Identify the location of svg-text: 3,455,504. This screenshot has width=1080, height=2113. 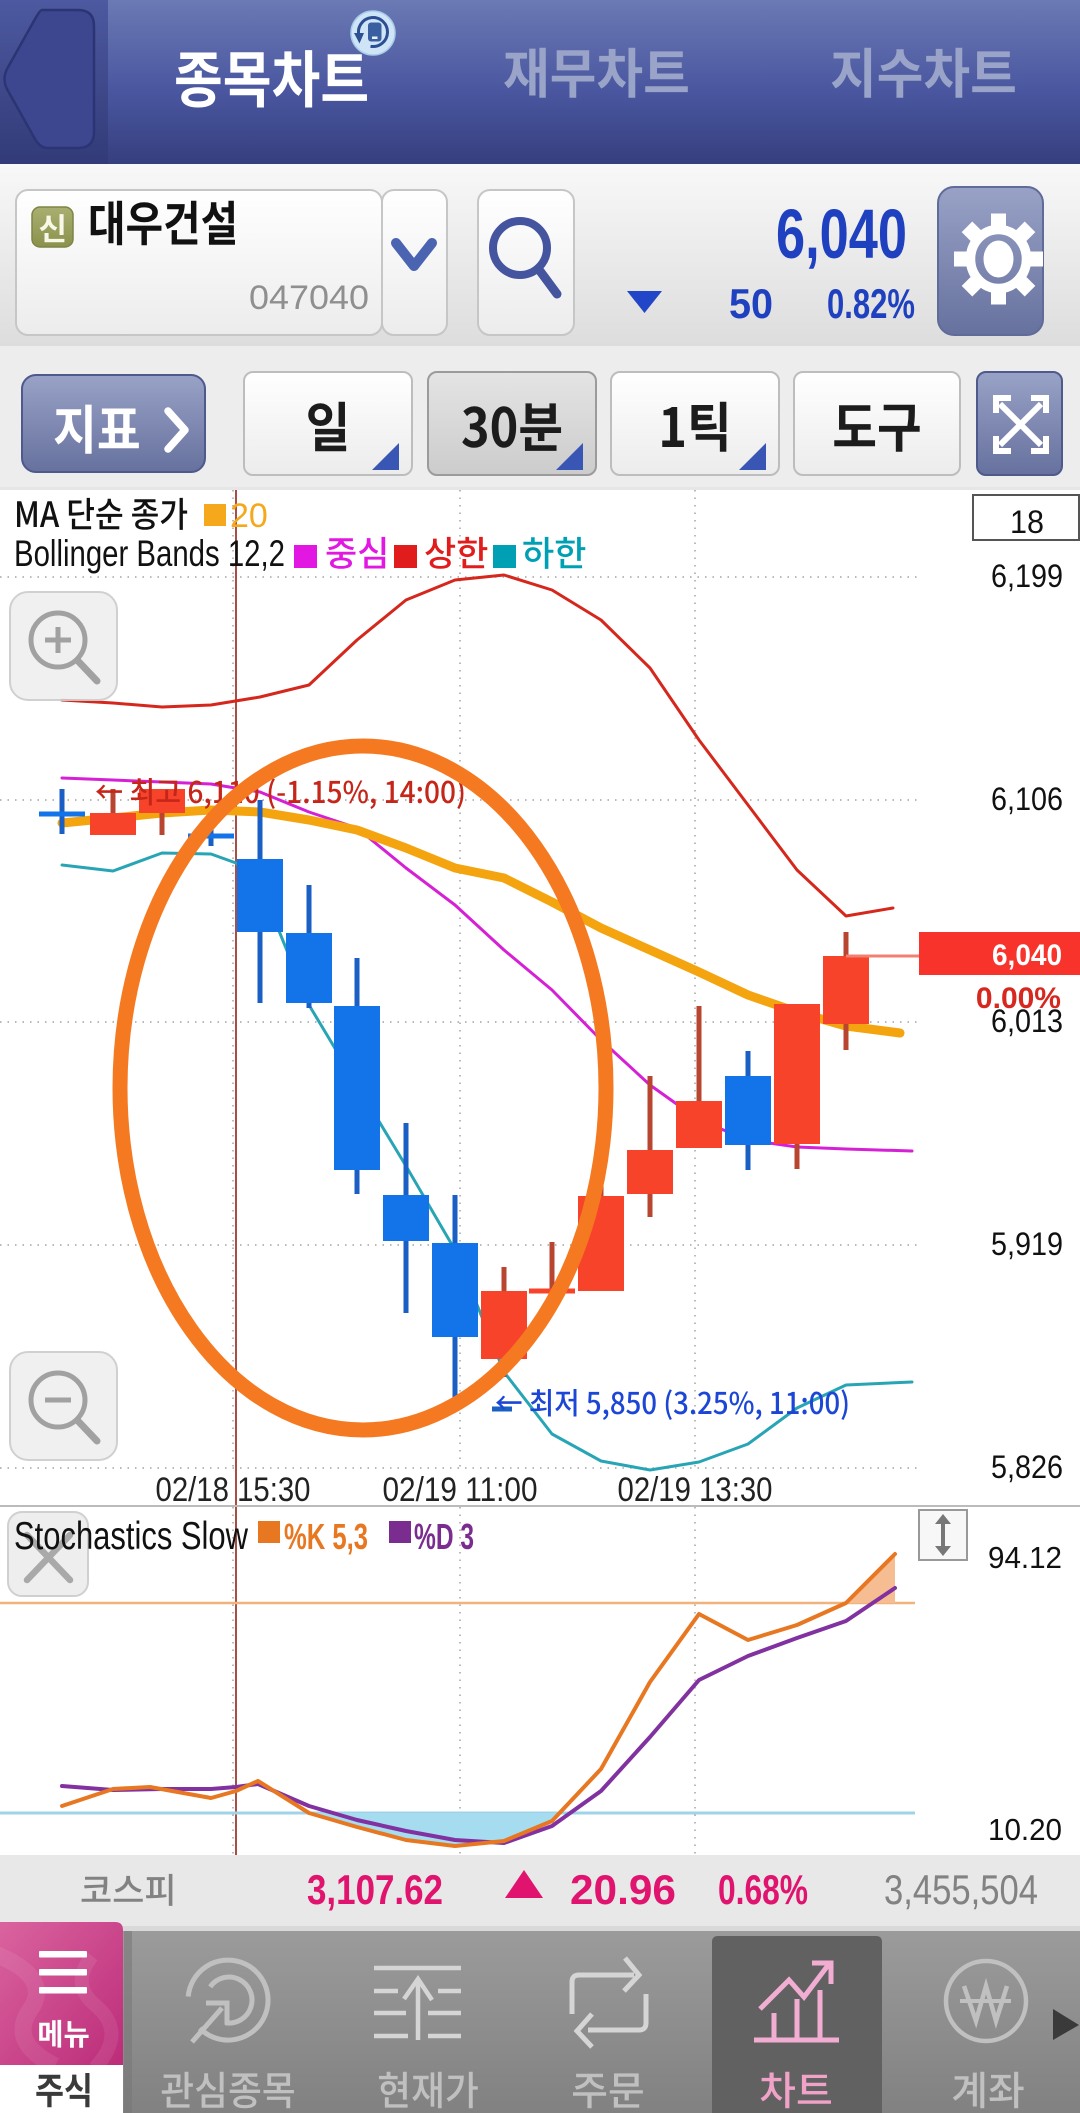
(961, 1889).